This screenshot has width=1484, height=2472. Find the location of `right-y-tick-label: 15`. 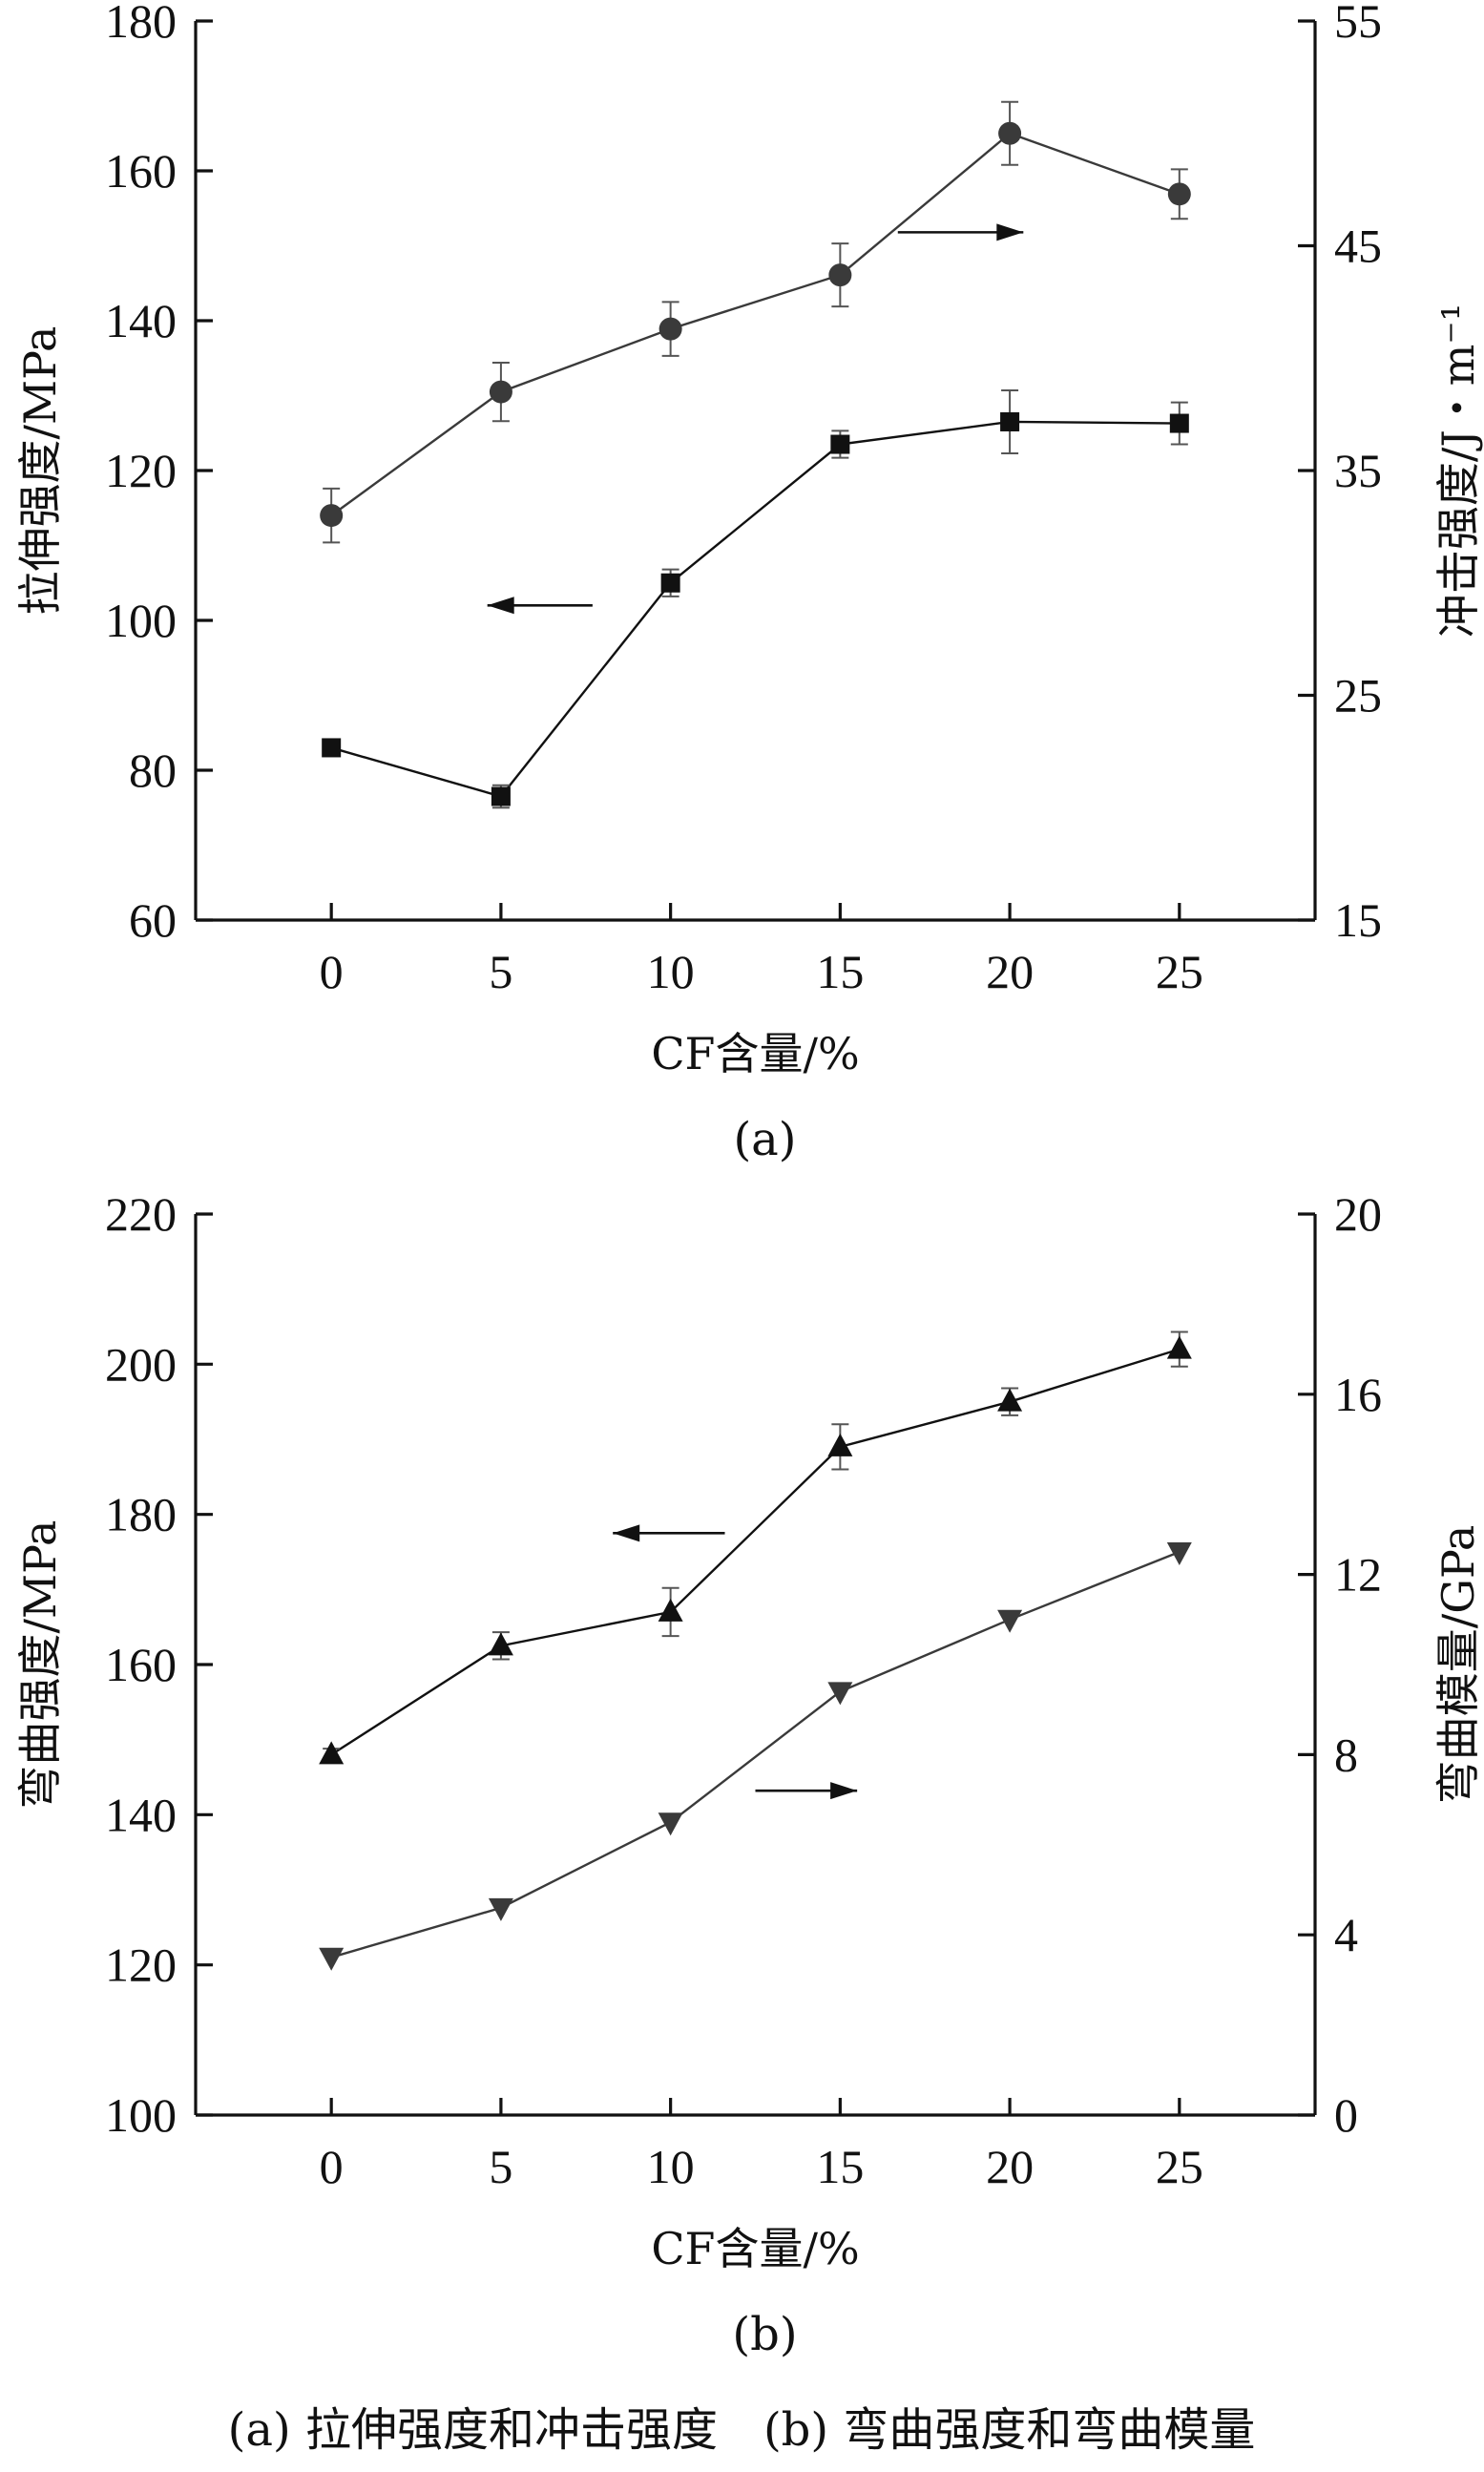

right-y-tick-label: 15 is located at coordinates (1358, 920).